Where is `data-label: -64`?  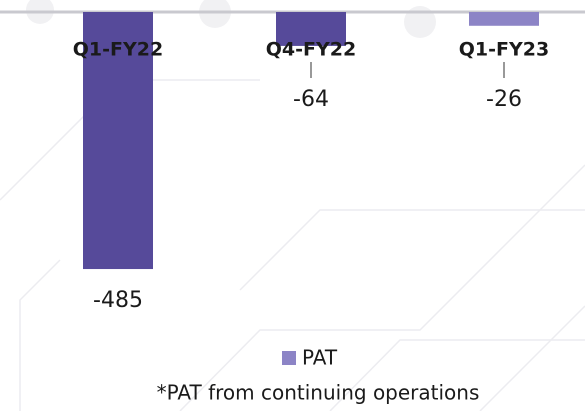 data-label: -64 is located at coordinates (311, 99).